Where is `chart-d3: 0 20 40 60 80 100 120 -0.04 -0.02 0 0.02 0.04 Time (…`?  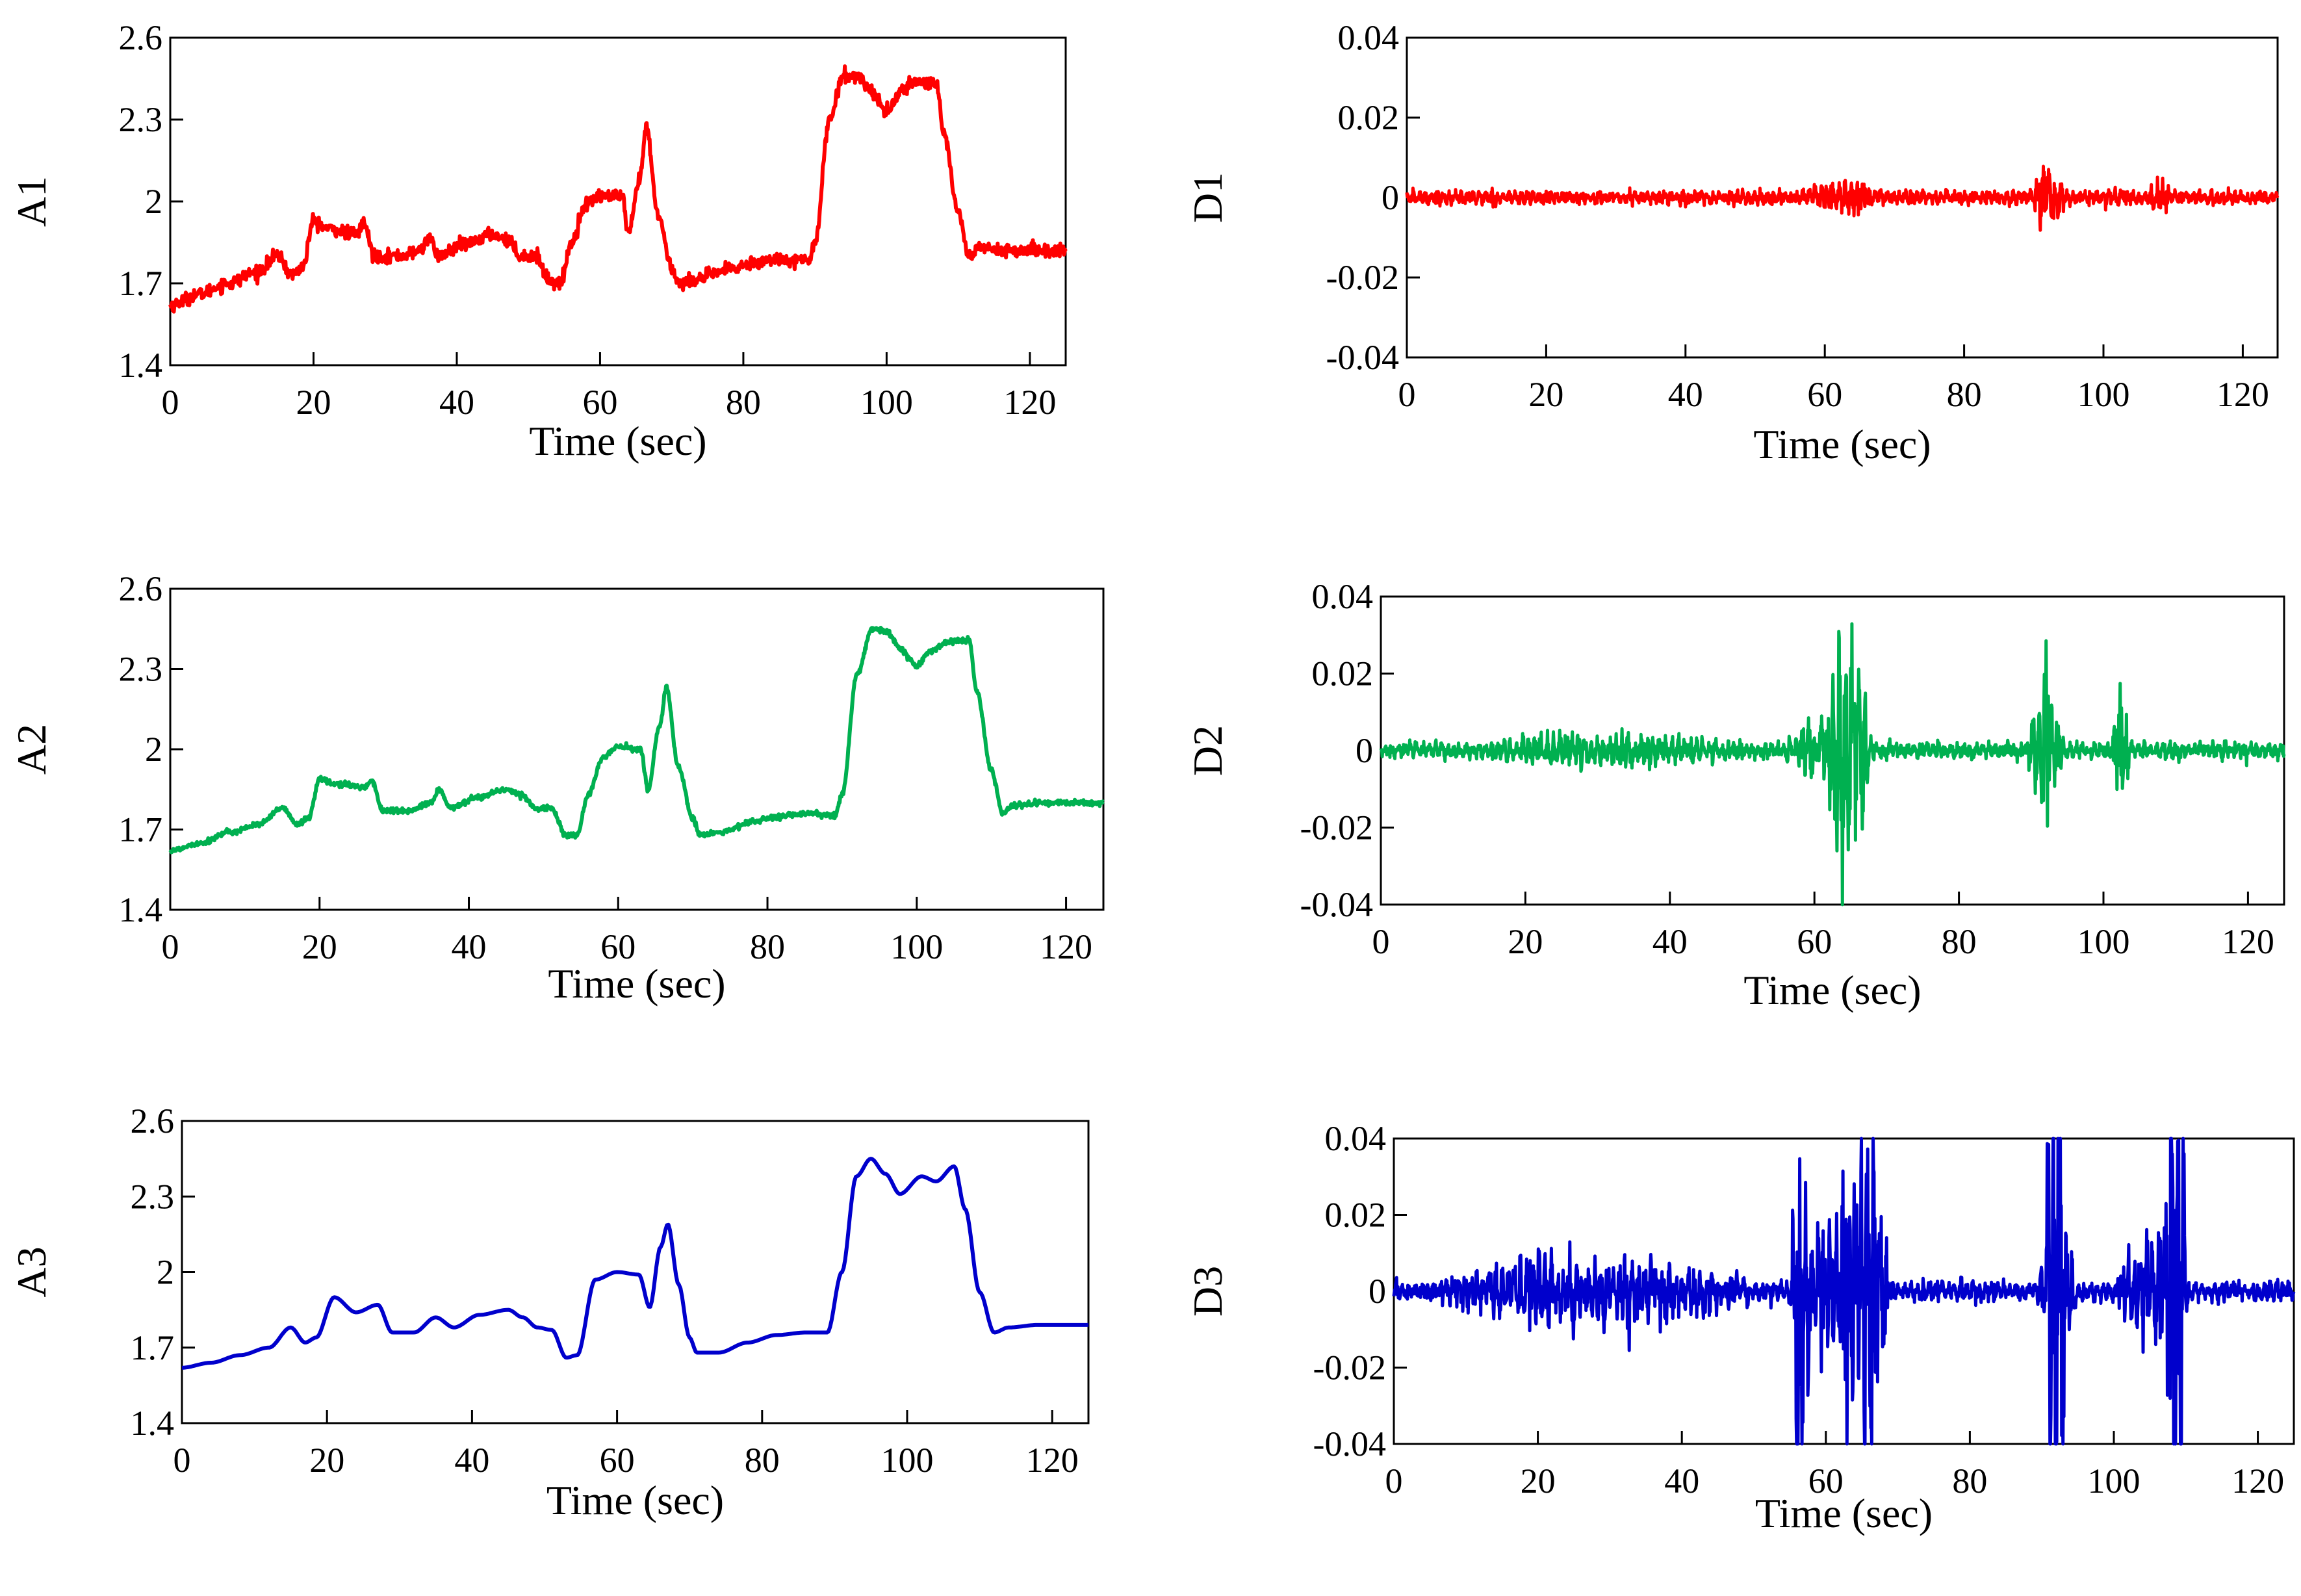
chart-d3: 0 20 40 60 80 100 120 -0.04 -0.02 0 0.02 0.04 Time (… is located at coordinates (1741, 1327).